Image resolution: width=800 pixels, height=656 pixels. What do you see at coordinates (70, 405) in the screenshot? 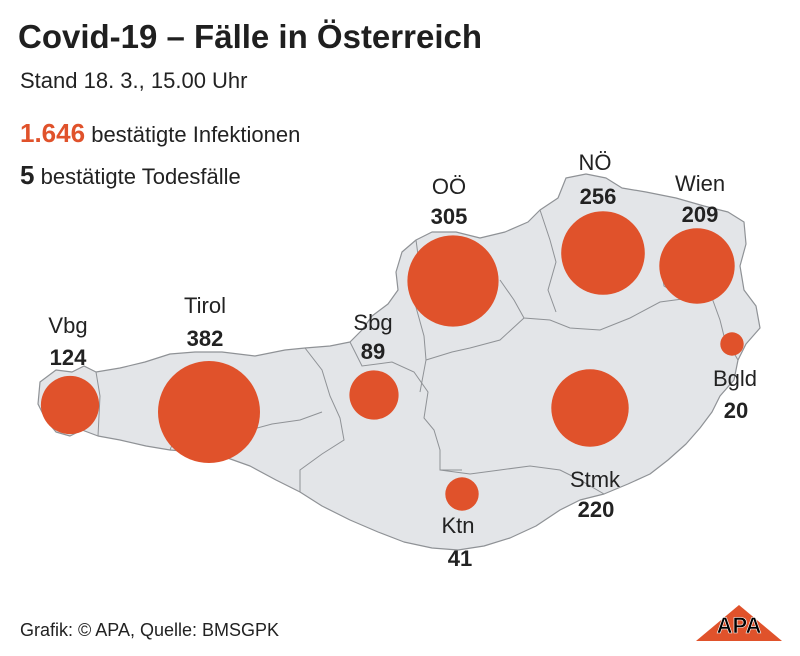
I see `bubble-vbg` at bounding box center [70, 405].